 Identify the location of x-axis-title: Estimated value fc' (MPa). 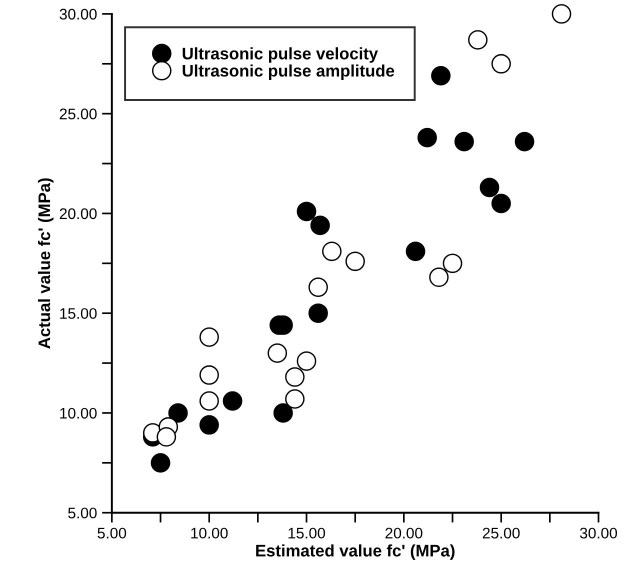
(355, 552).